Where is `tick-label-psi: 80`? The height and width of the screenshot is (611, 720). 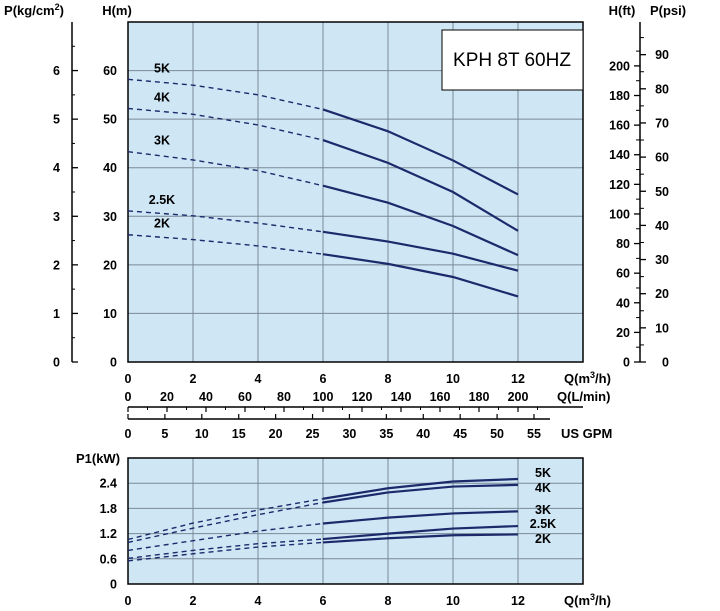 tick-label-psi: 80 is located at coordinates (662, 89).